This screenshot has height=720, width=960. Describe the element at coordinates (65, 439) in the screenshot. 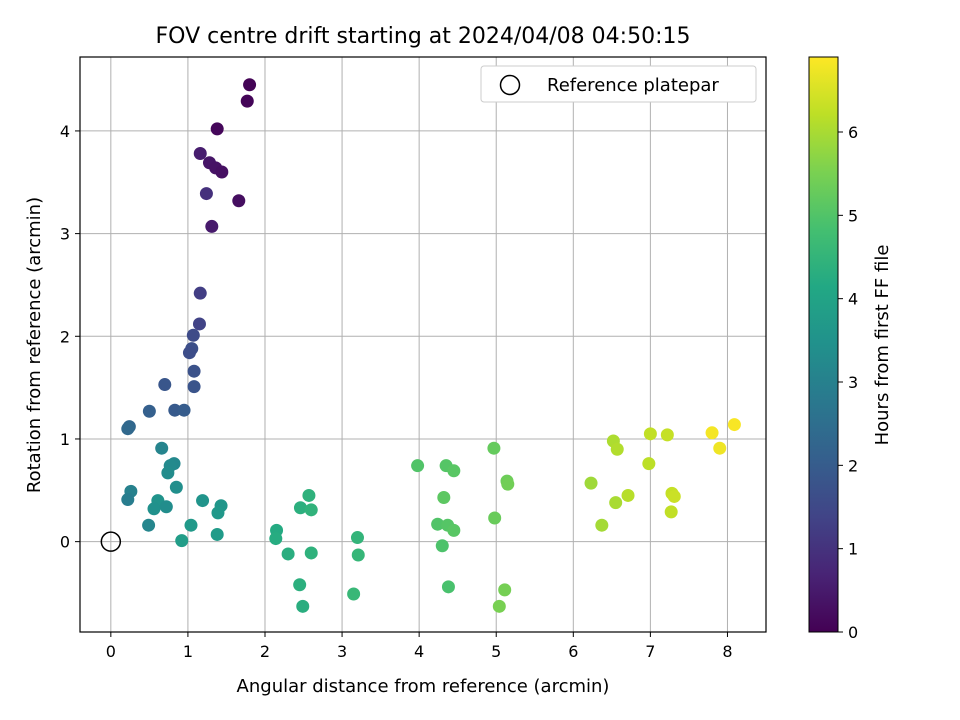

I see `y-tick-label: 1` at that location.